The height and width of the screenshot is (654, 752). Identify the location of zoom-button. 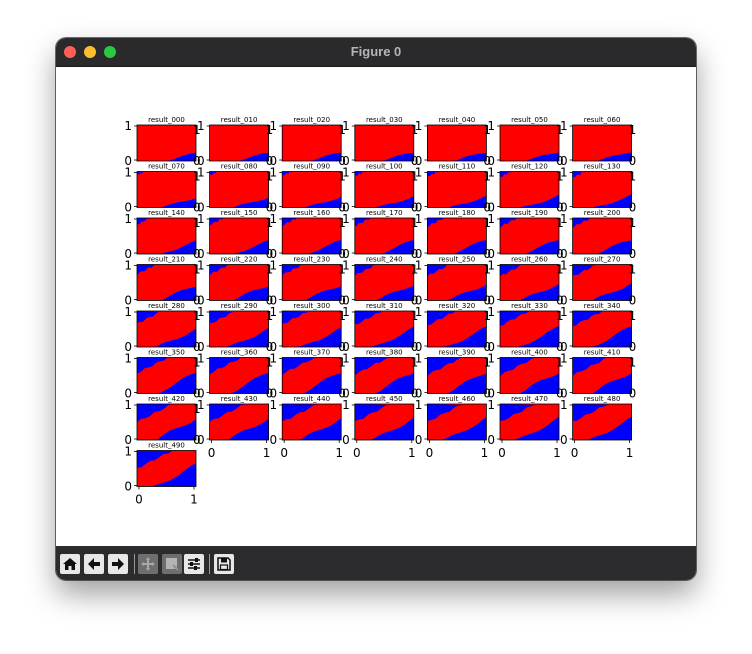
(172, 564).